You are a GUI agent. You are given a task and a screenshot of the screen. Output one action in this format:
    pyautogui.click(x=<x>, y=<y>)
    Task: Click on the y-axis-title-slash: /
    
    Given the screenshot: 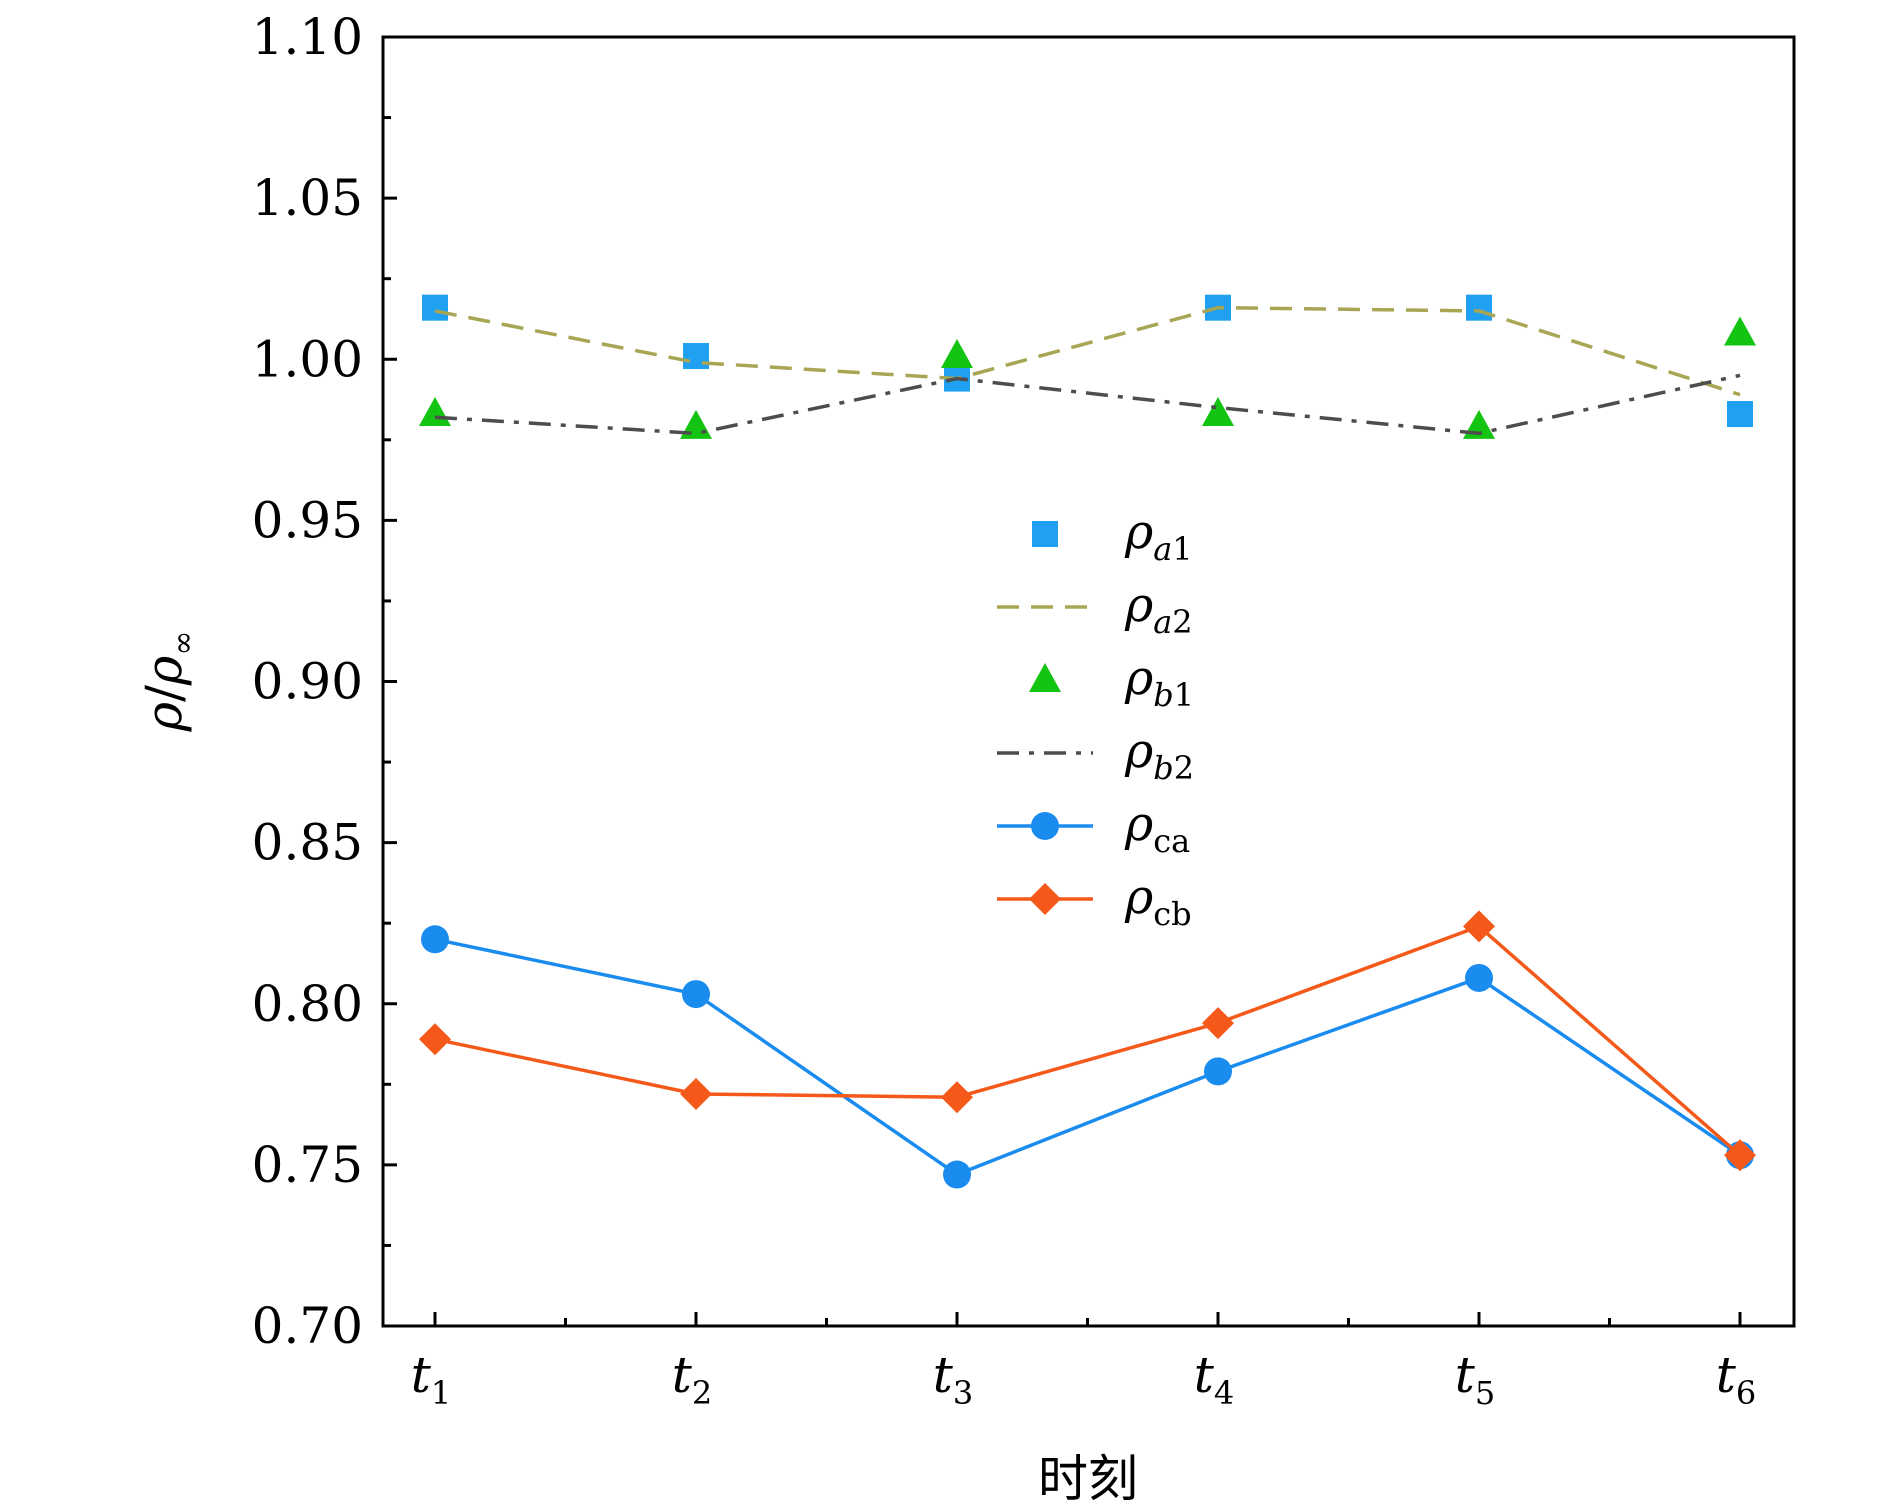 What is the action you would take?
    pyautogui.click(x=164, y=693)
    